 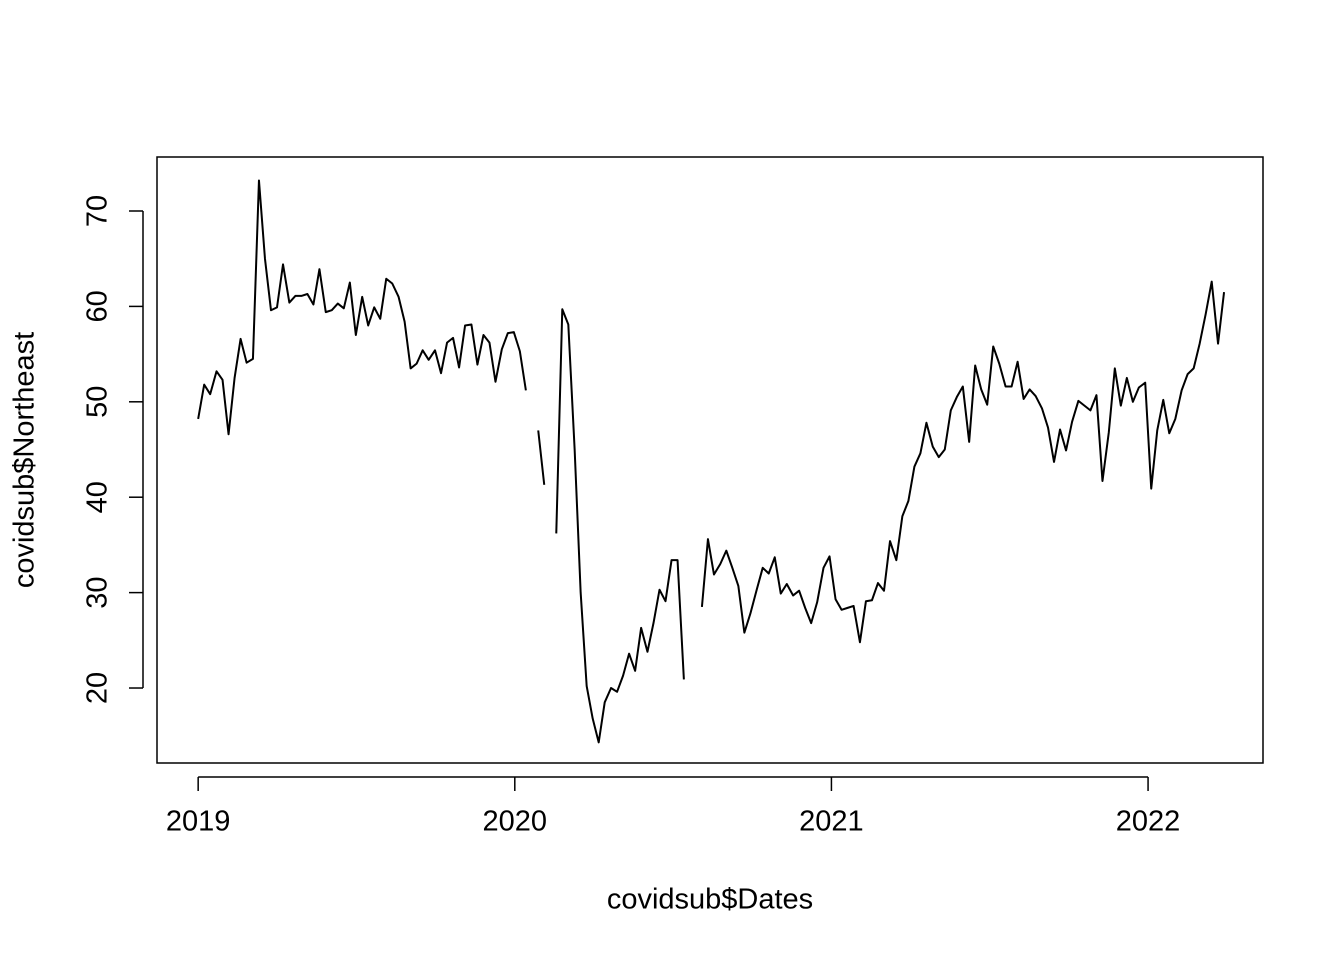 I want to click on x-axis-label: covidsub$Dates, so click(x=710, y=900).